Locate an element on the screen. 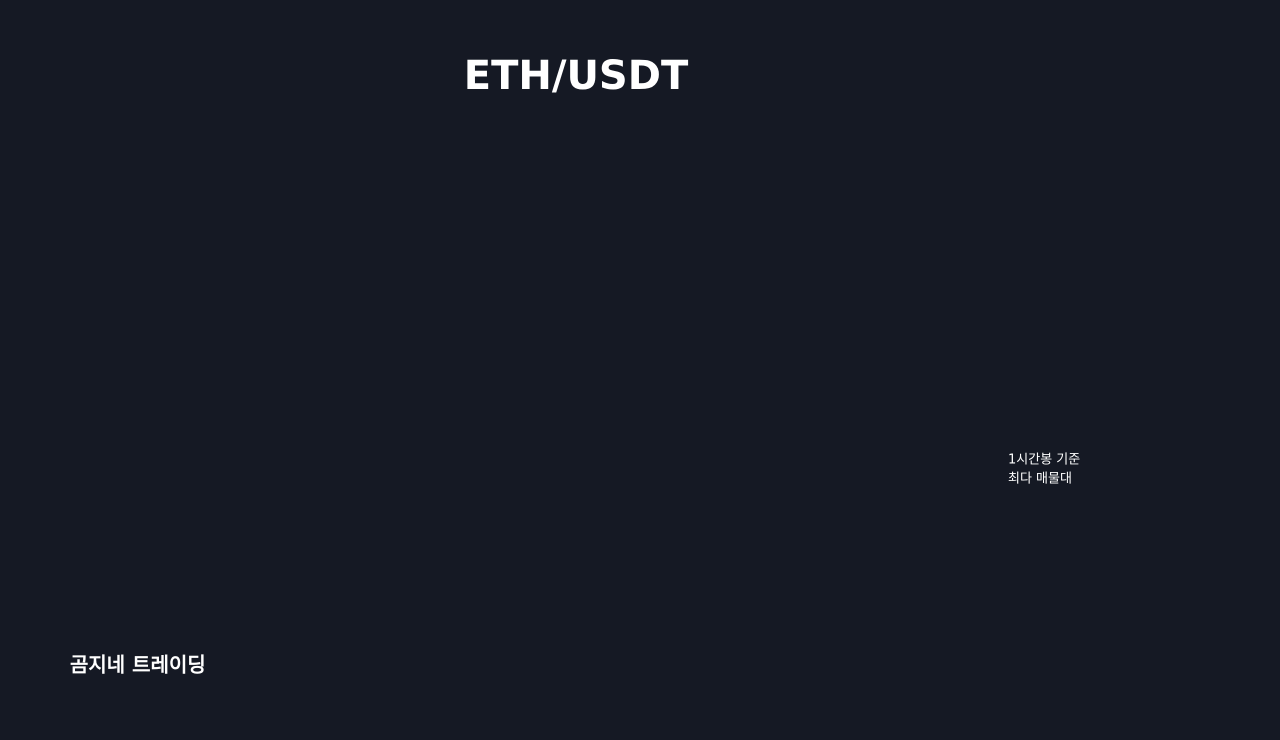 The height and width of the screenshot is (740, 1280). poc-note: 최다 매물대 is located at coordinates (1040, 479).